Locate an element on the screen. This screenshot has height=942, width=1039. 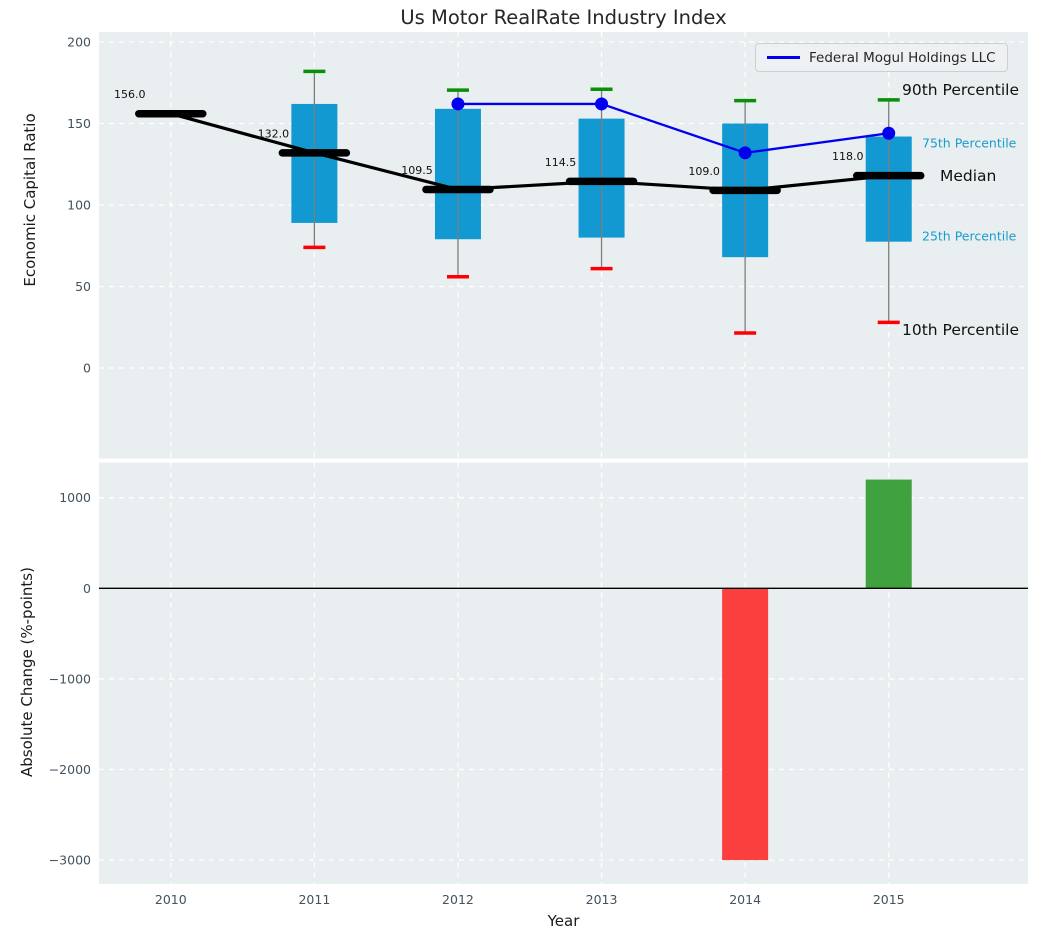
annotation-median: Median is located at coordinates (968, 176).